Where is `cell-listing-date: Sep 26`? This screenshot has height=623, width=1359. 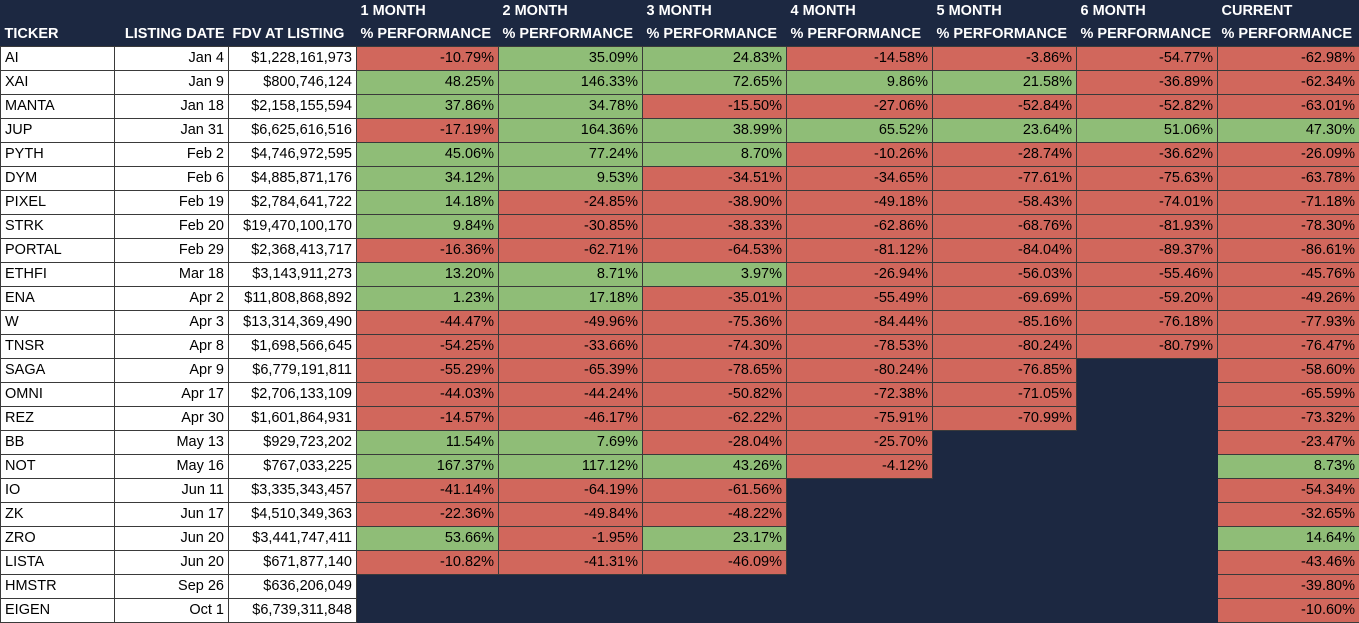 cell-listing-date: Sep 26 is located at coordinates (172, 587).